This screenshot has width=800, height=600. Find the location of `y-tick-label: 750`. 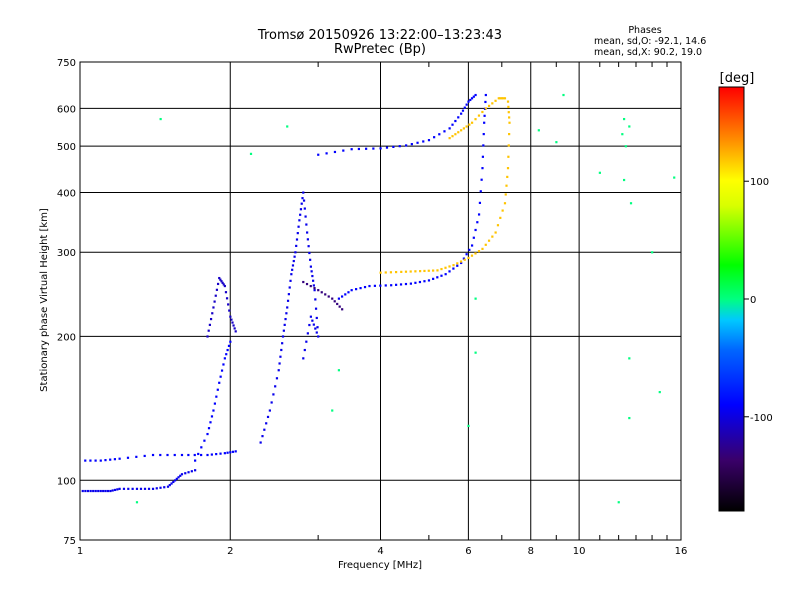

y-tick-label: 750 is located at coordinates (66, 63).